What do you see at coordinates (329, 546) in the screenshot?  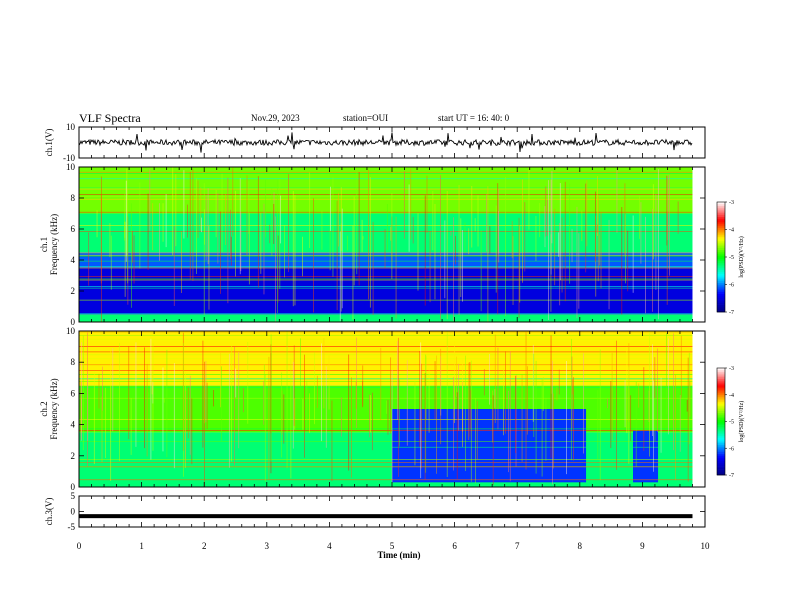 I see `x-tick-label: 4` at bounding box center [329, 546].